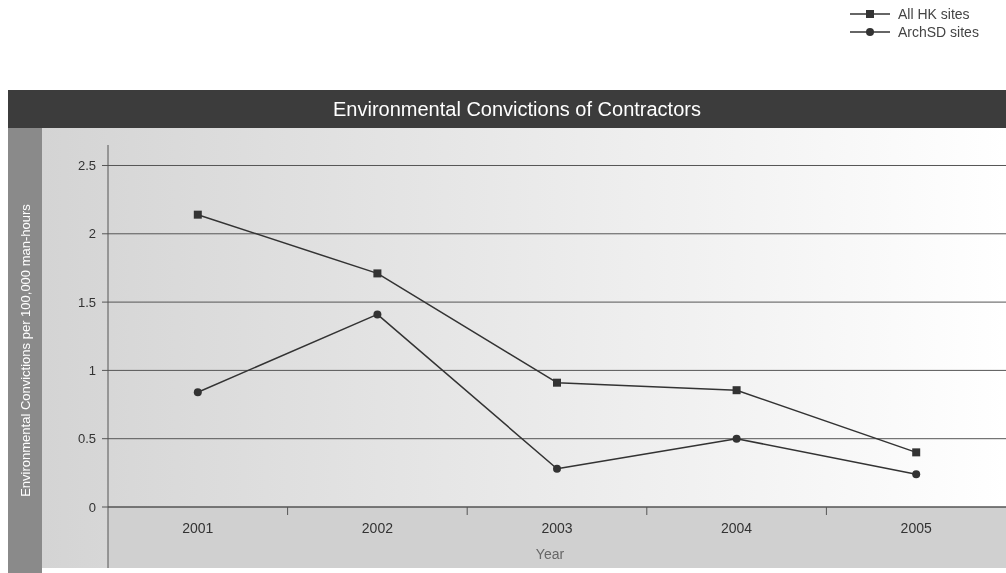 The image size is (1006, 573). Describe the element at coordinates (938, 31) in the screenshot. I see `legend-label: ArchSD sites` at that location.